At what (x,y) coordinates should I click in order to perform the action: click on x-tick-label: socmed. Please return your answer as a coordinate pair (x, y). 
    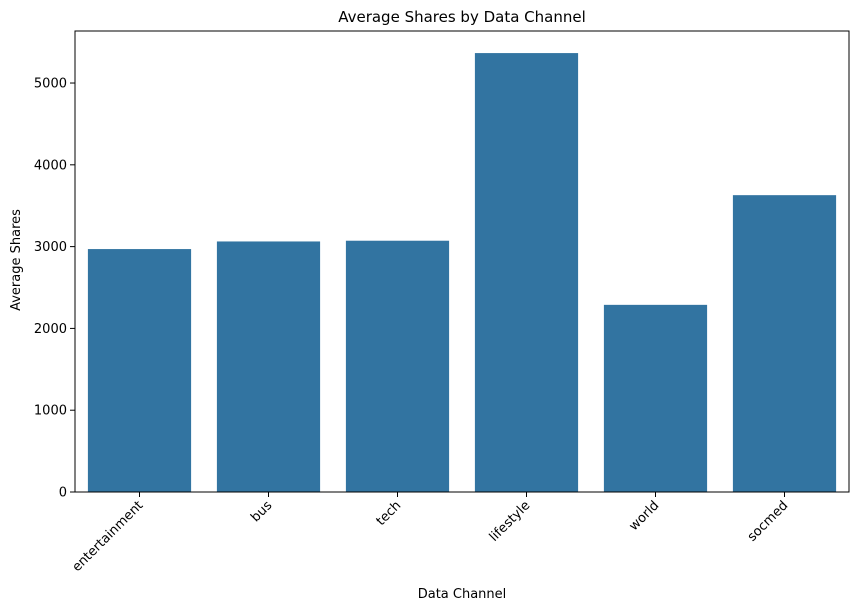
    Looking at the image, I should click on (768, 521).